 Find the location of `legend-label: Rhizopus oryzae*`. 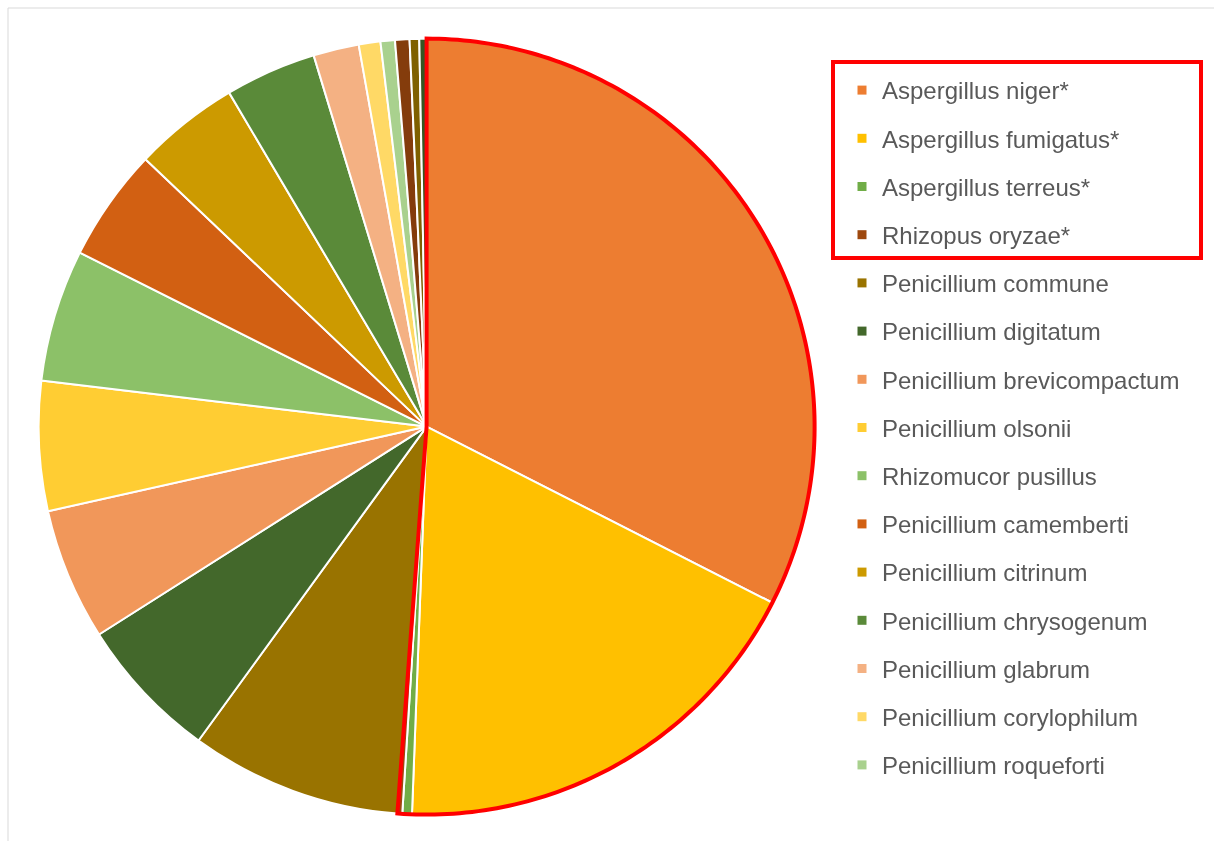

legend-label: Rhizopus oryzae* is located at coordinates (976, 236).